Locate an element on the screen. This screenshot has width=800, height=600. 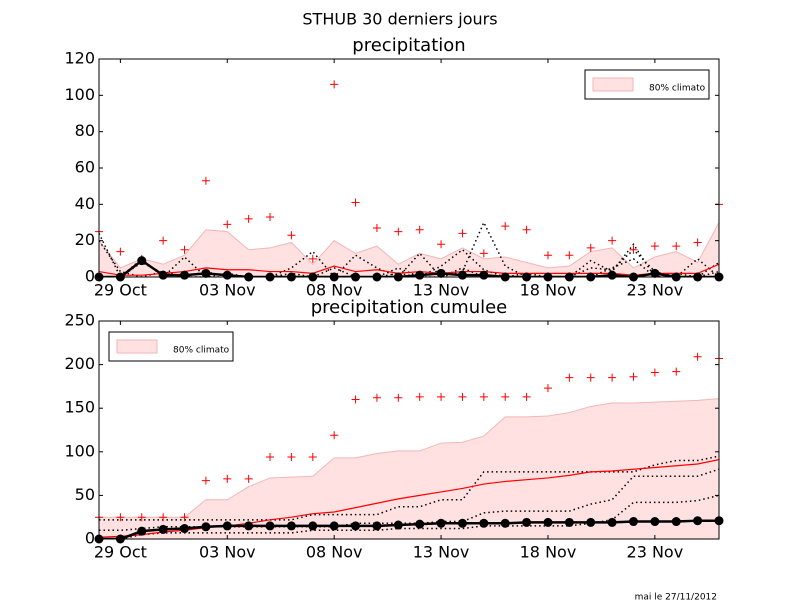
legend-swatch is located at coordinates (137, 346).